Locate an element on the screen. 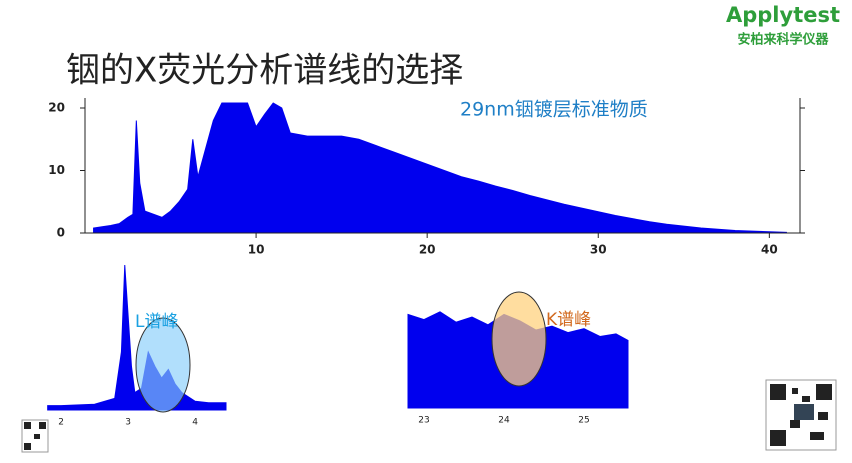 Image resolution: width=852 pixels, height=463 pixels. logo: Applytest is located at coordinates (783, 15).